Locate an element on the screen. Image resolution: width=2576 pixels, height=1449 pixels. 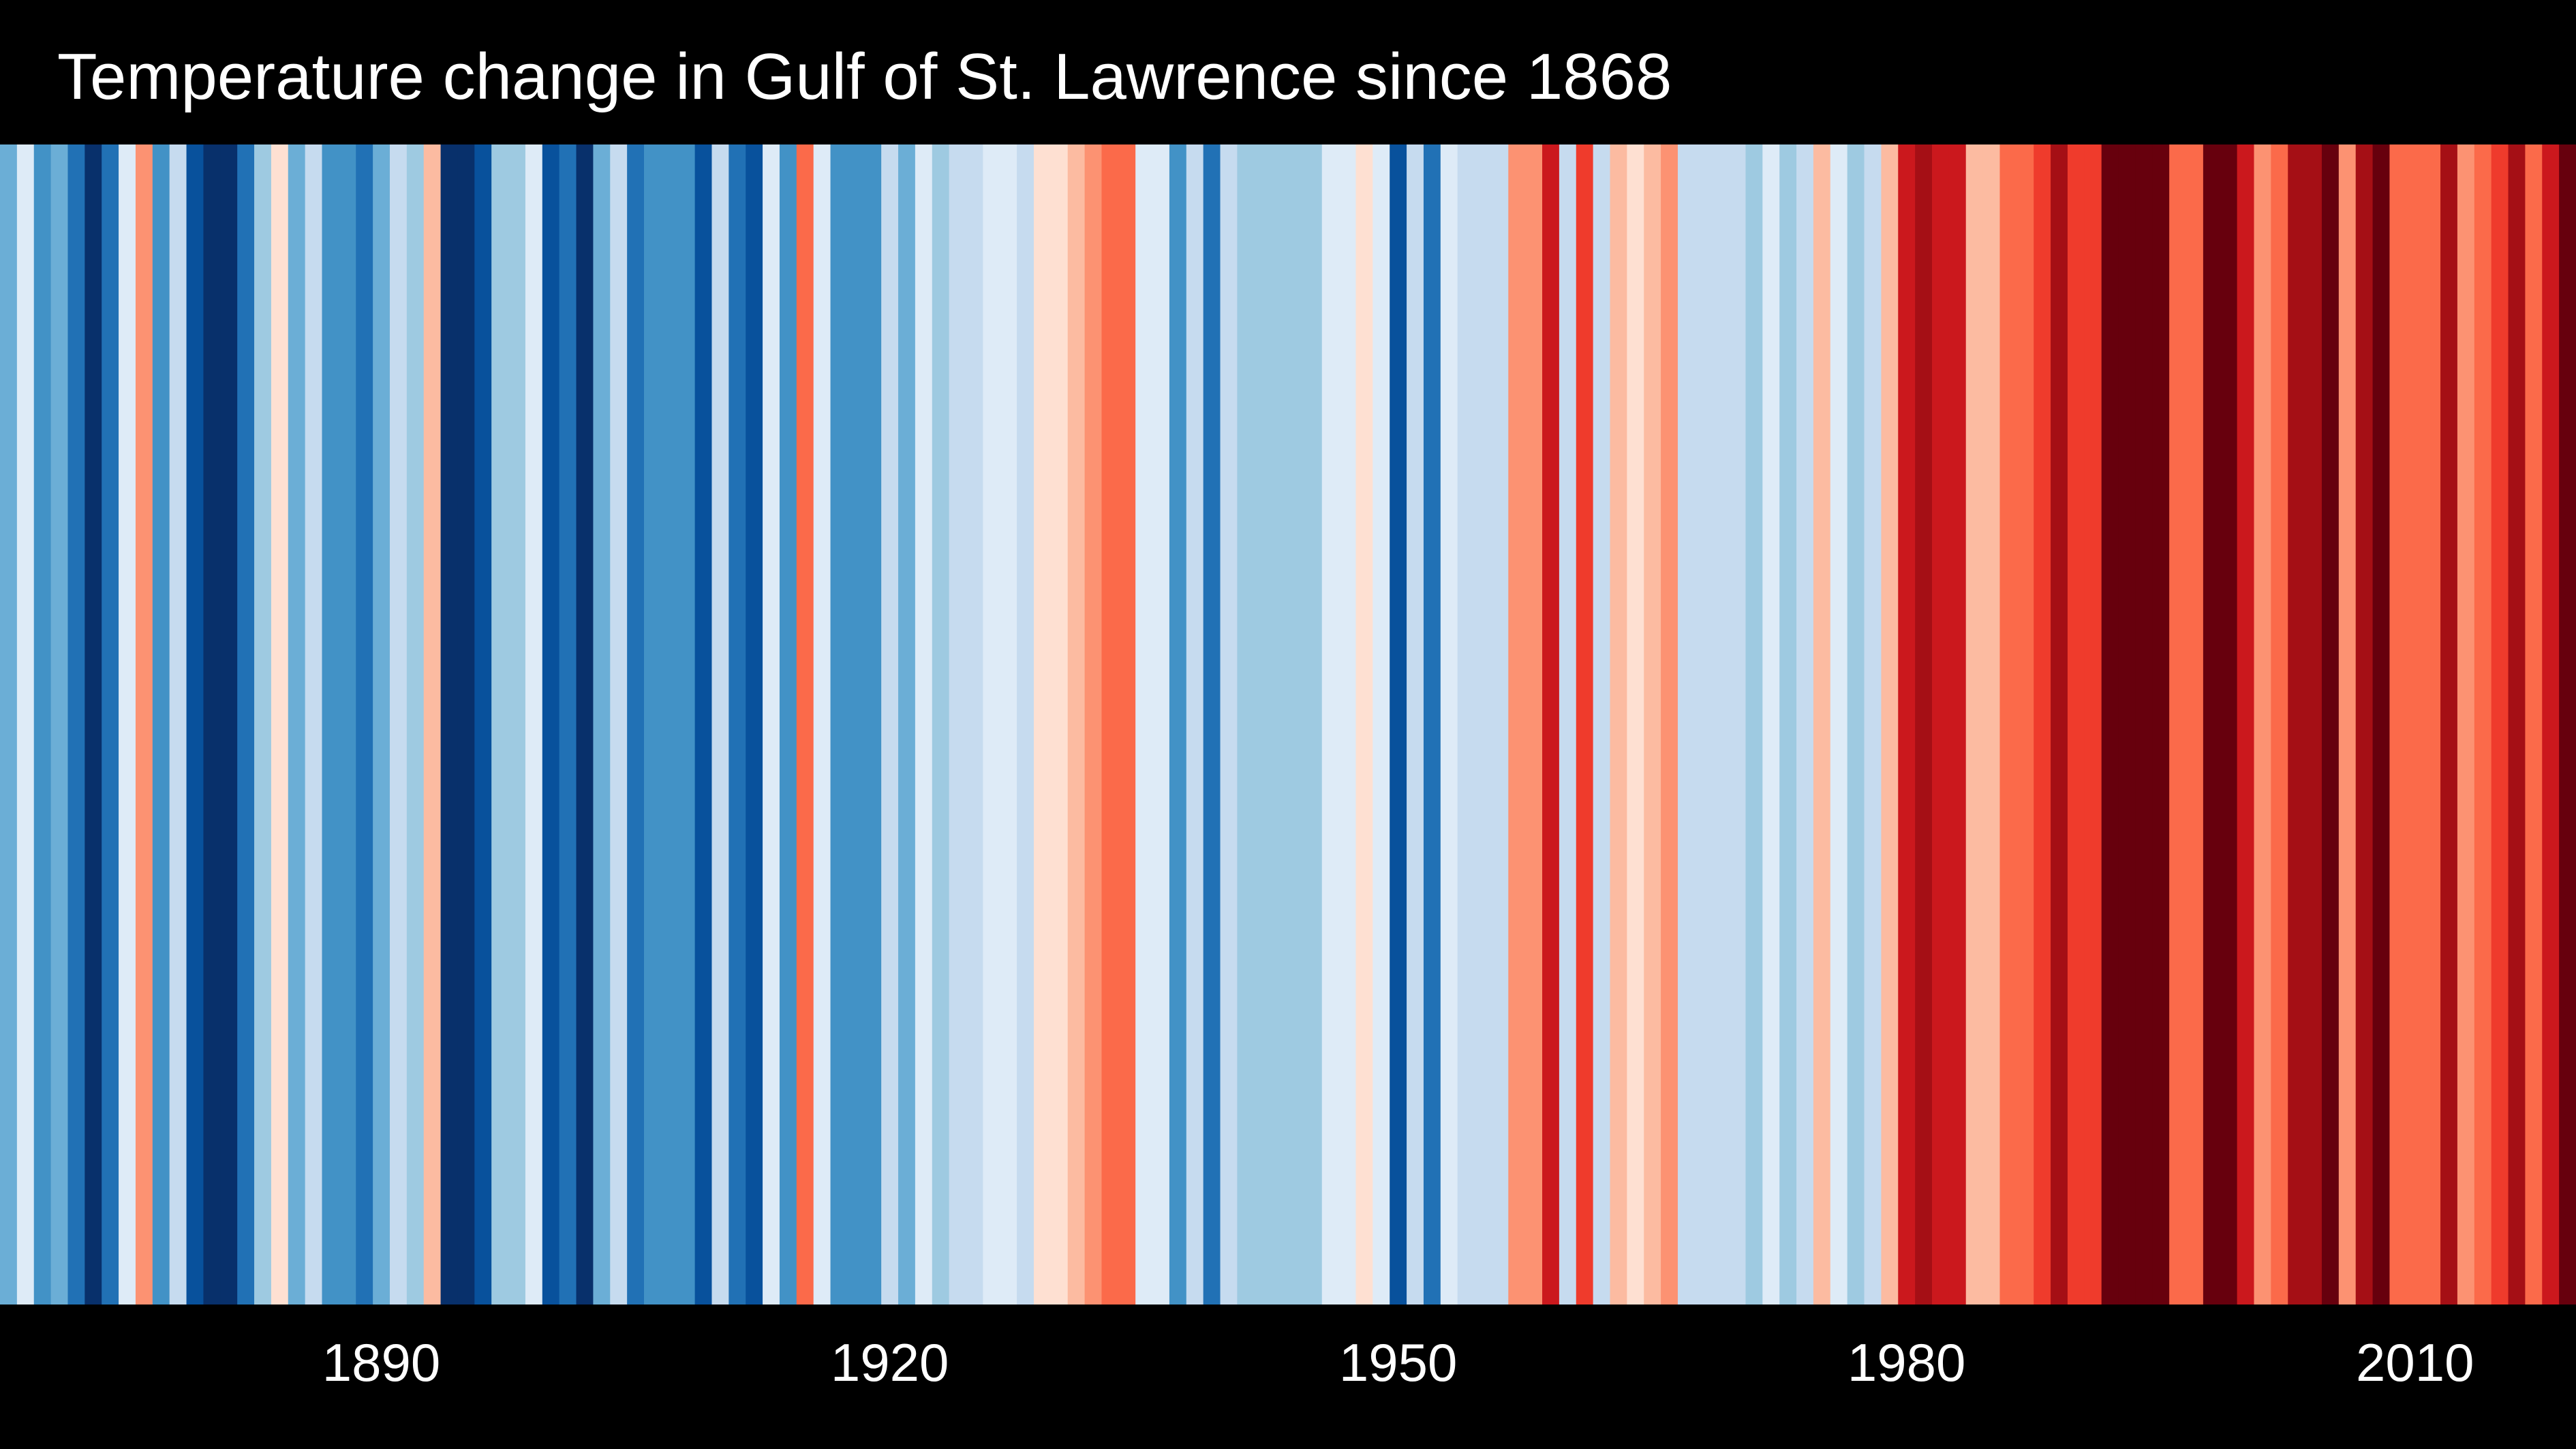
x-tick-label: 2010 is located at coordinates (2415, 1362).